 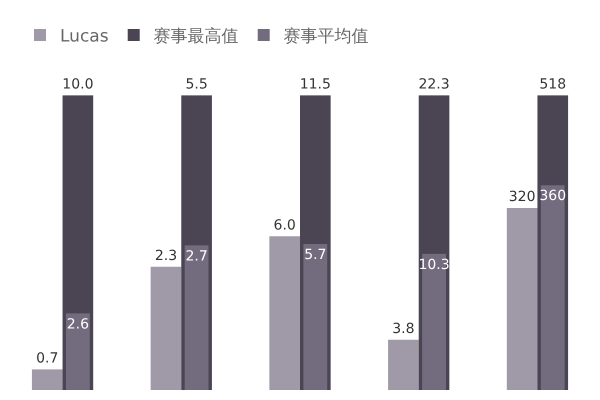 What do you see at coordinates (78, 324) in the screenshot?
I see `data-label: 2.6` at bounding box center [78, 324].